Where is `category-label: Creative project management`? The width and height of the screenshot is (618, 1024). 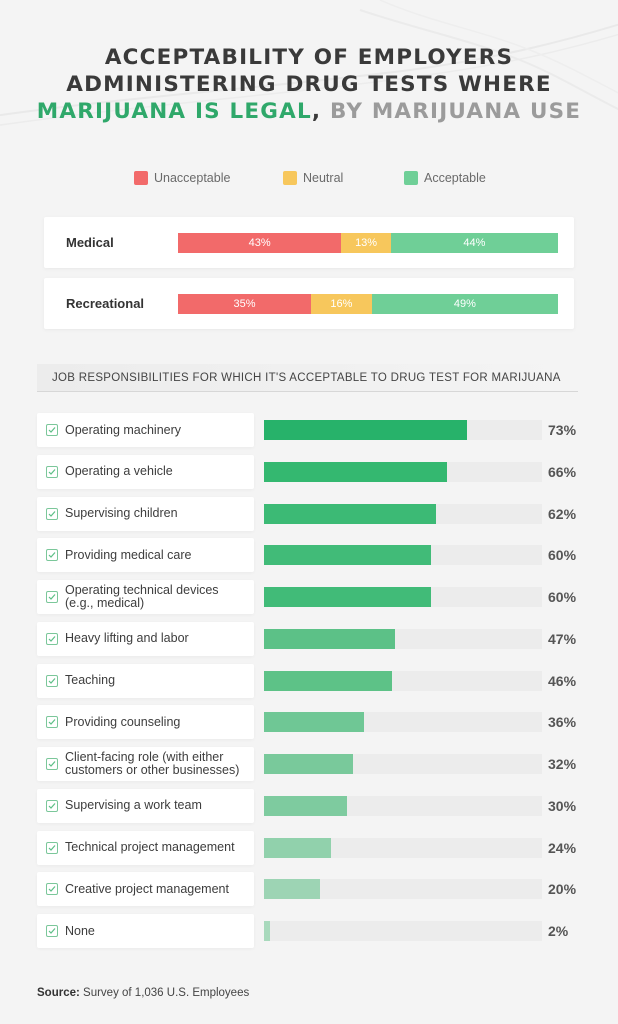
category-label: Creative project management is located at coordinates (158, 889).